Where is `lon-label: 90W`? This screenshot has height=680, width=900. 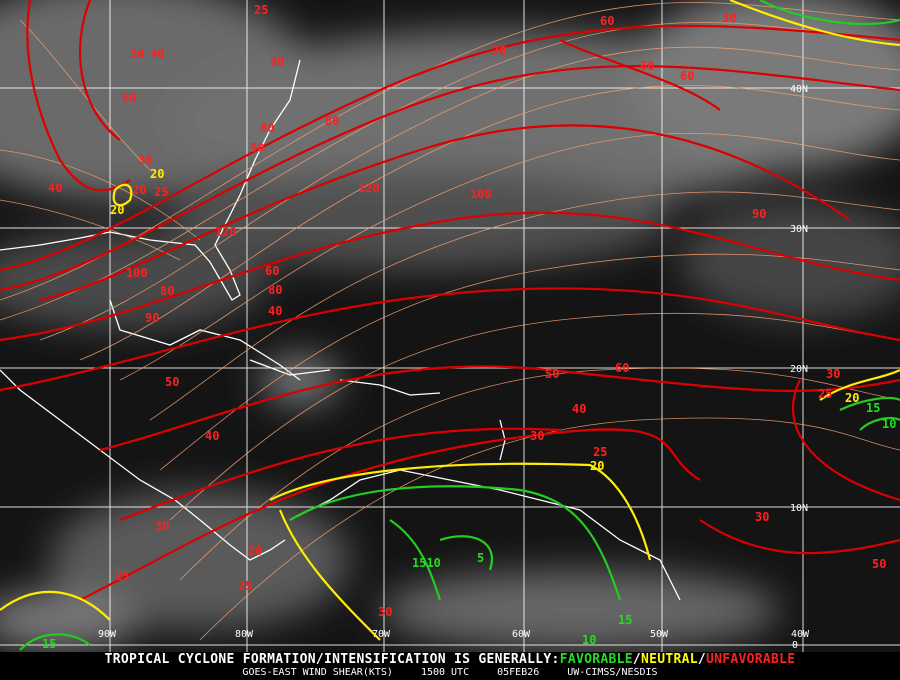 lon-label: 90W is located at coordinates (107, 634).